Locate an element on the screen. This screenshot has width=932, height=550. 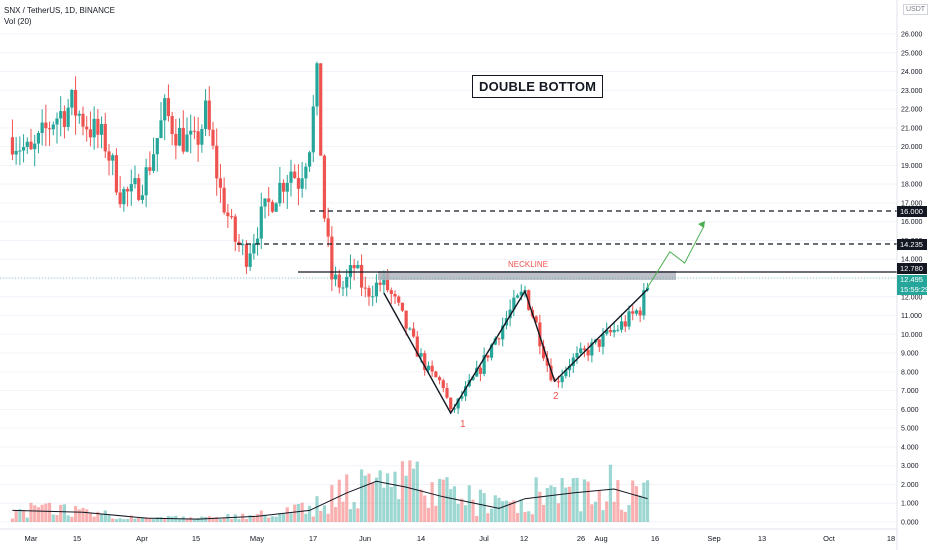
price-tick-label: 8.000 is located at coordinates (910, 372).